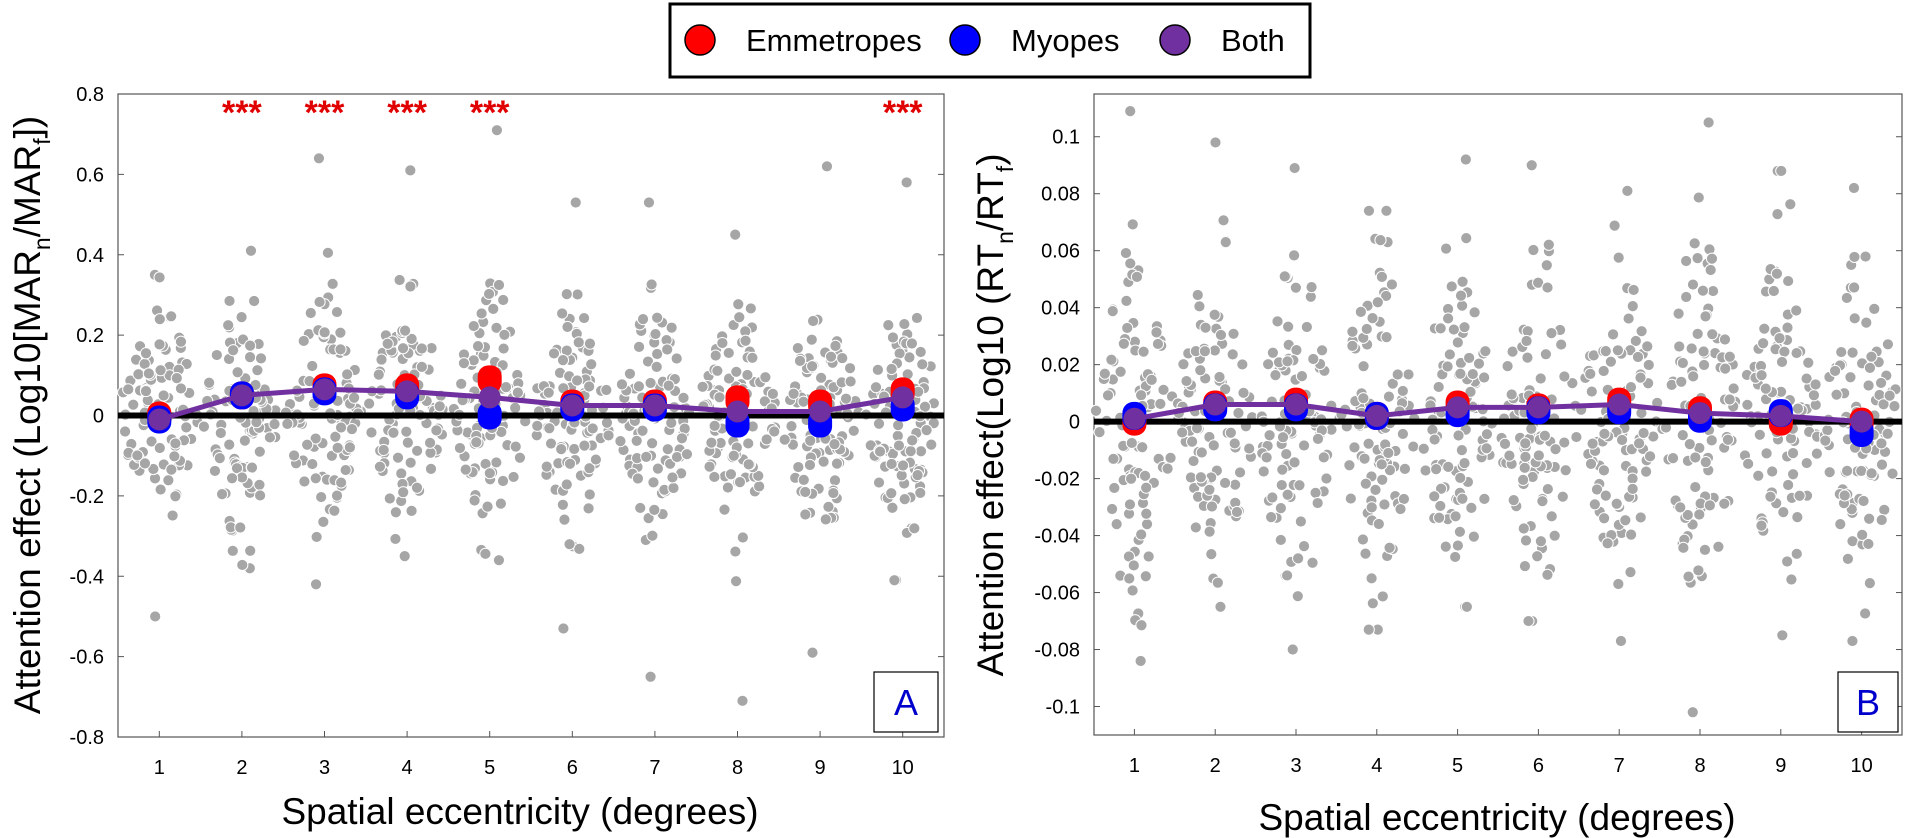 This screenshot has height=838, width=1907. Describe the element at coordinates (1868, 702) in the screenshot. I see `panel-letter: B` at that location.